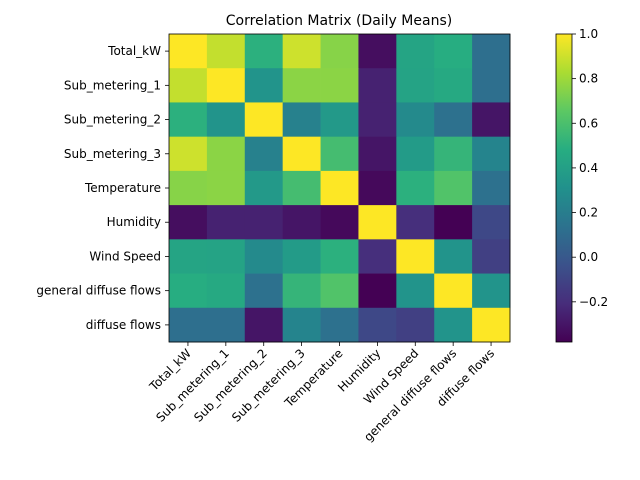  I want to click on colorbar-tick-label: 0.0, so click(588, 257).